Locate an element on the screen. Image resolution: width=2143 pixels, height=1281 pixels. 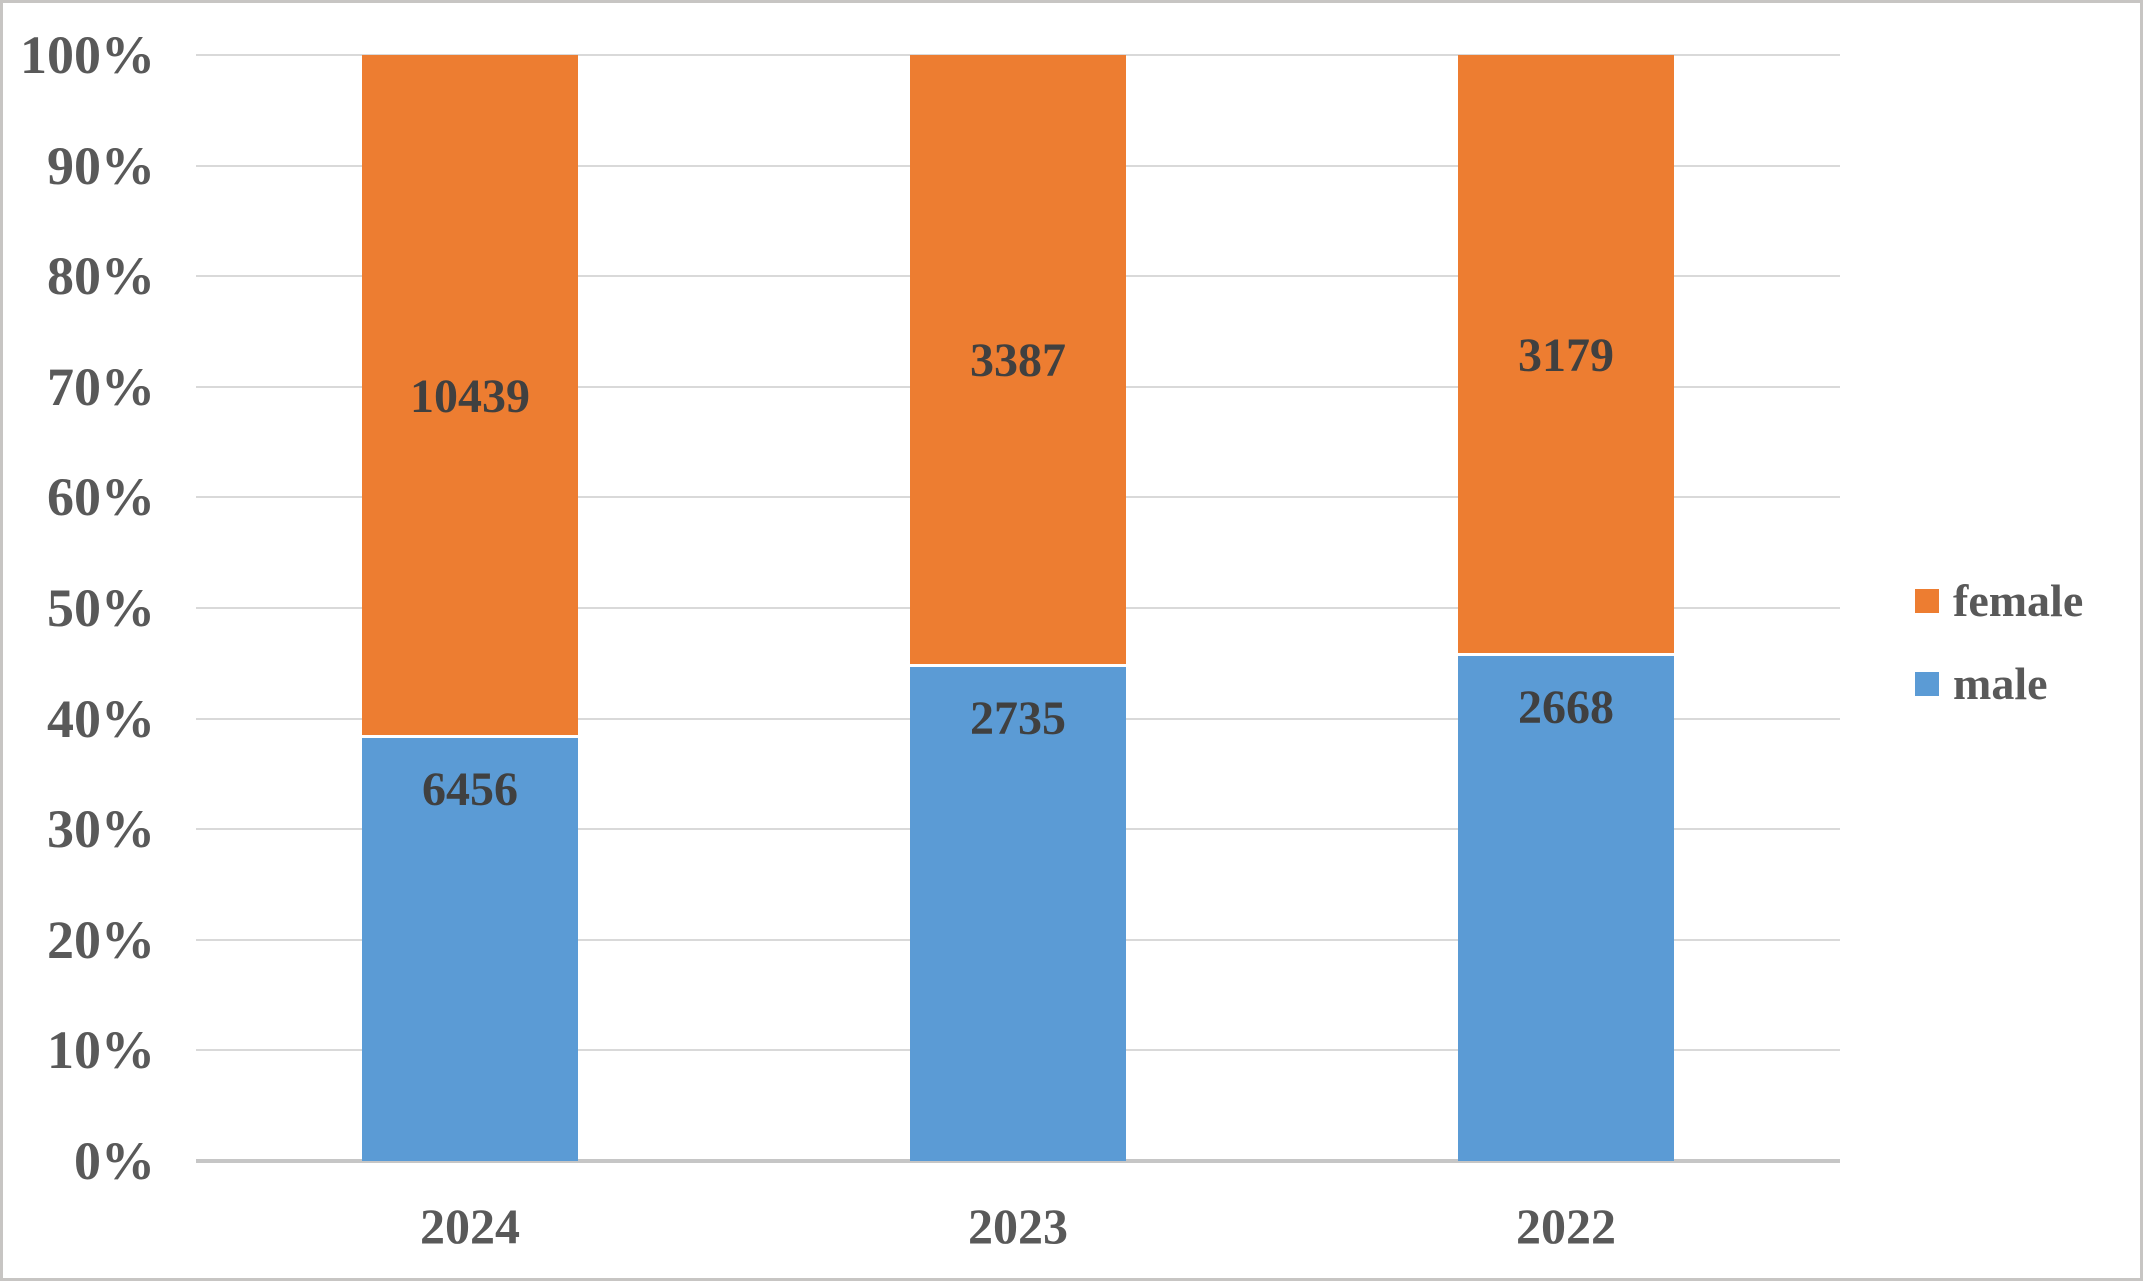
legend-label: female is located at coordinates (2018, 600).